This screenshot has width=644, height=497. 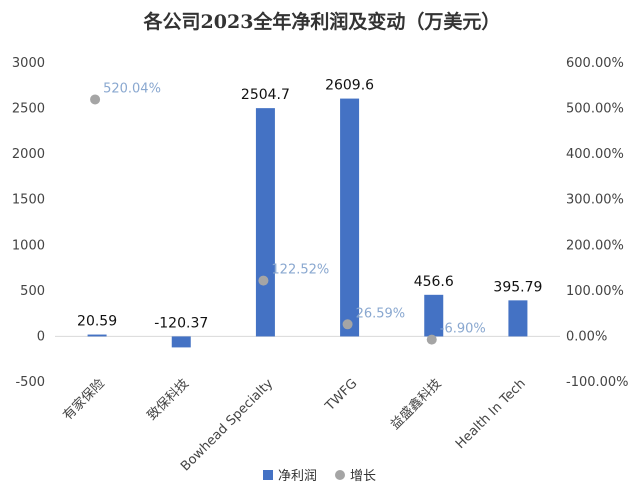 What do you see at coordinates (434, 282) in the screenshot?
I see `bar-value-label: 456.6` at bounding box center [434, 282].